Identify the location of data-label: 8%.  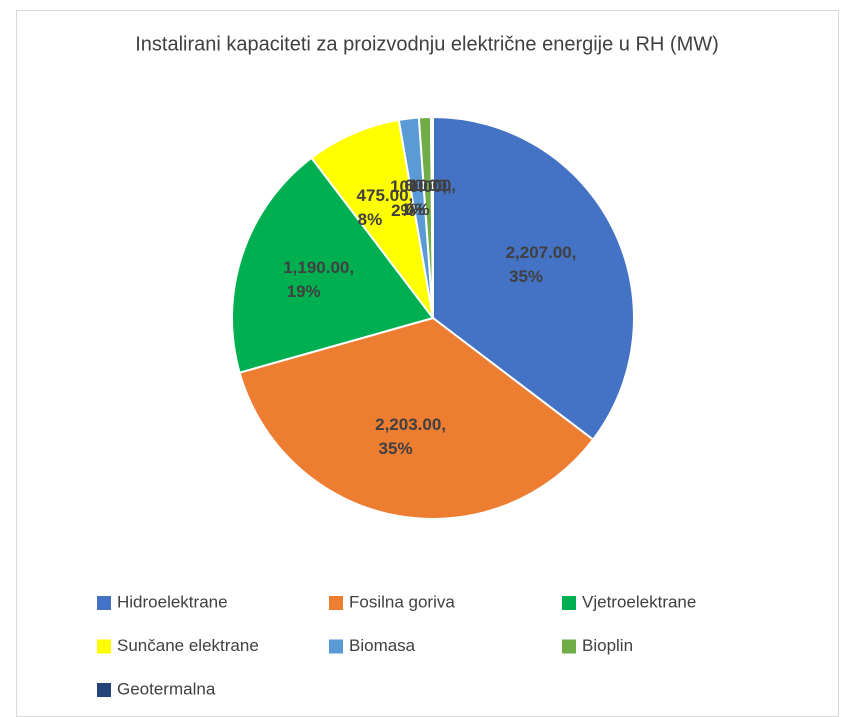
(370, 219).